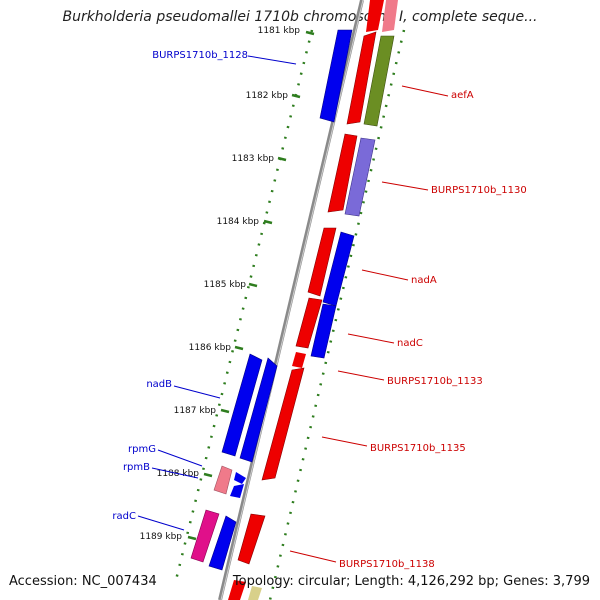  I want to click on label-aefA: aefA, so click(462, 95).